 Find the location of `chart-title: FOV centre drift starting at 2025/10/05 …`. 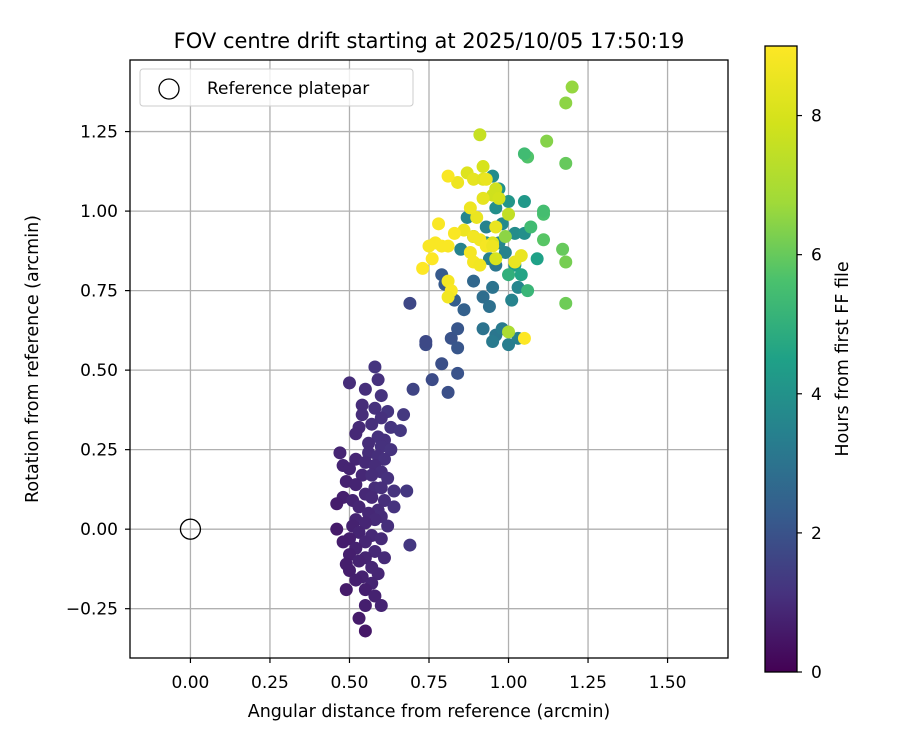

chart-title: FOV centre drift starting at 2025/10/05 … is located at coordinates (429, 41).